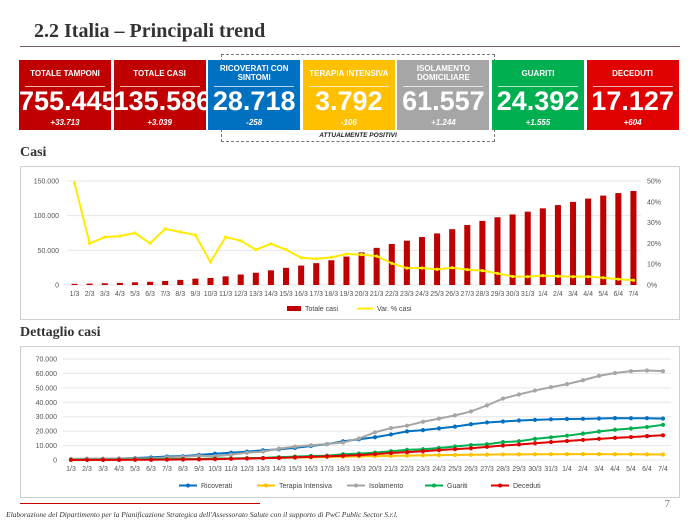  I want to click on x-tick-label: 5/3, so click(135, 294).